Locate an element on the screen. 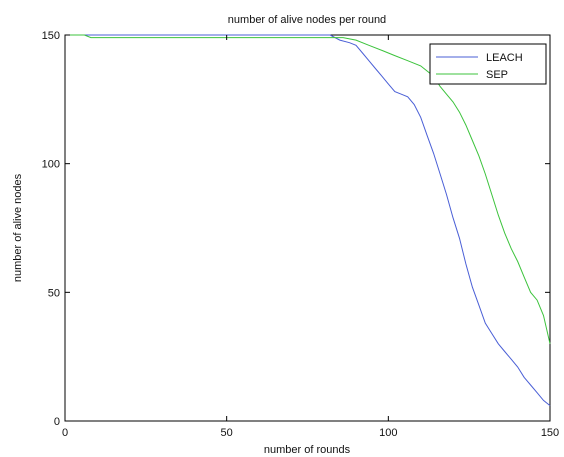 The image size is (564, 457). legend-box is located at coordinates (488, 64).